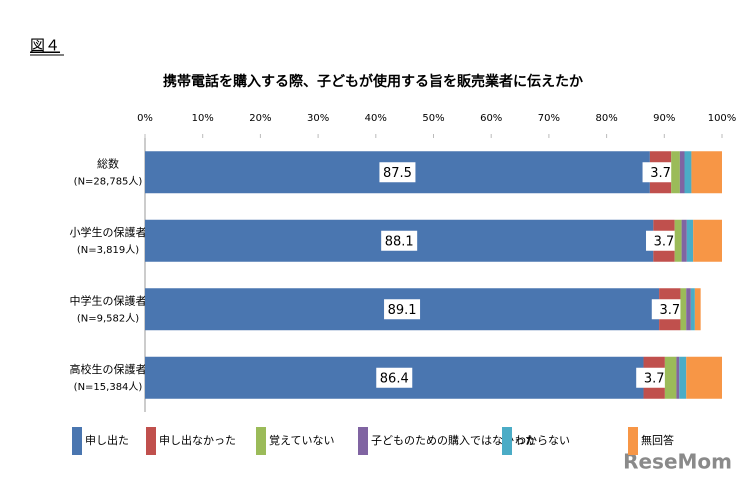 The width and height of the screenshot is (746, 484). What do you see at coordinates (108, 181) in the screenshot?
I see `y-tick-note: (N=28,785人)` at bounding box center [108, 181].